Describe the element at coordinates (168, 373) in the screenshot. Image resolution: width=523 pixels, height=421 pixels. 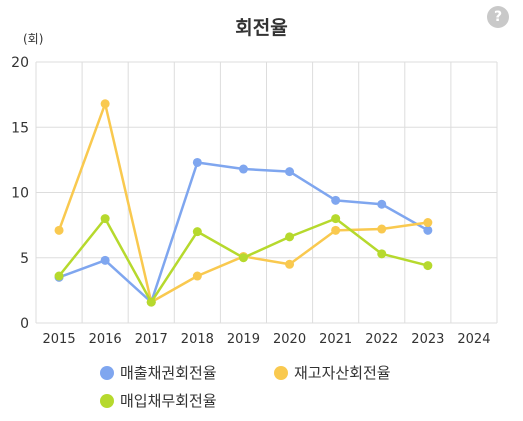
I see `legend-label-receivables: 매출채권회전율` at that location.